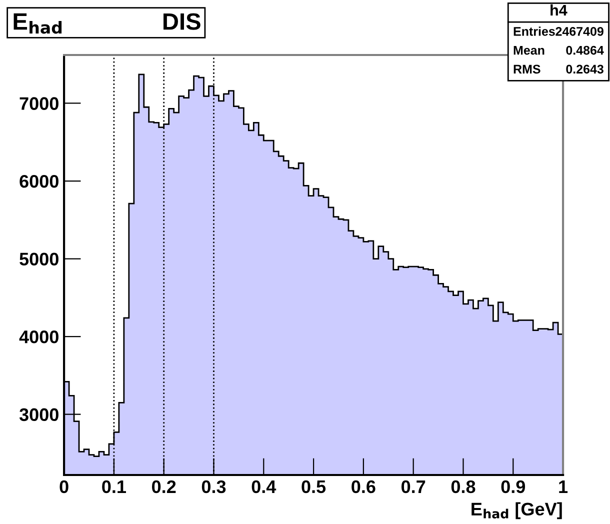  Describe the element at coordinates (364, 487) in the screenshot. I see `x-tick-label: 0.6` at that location.